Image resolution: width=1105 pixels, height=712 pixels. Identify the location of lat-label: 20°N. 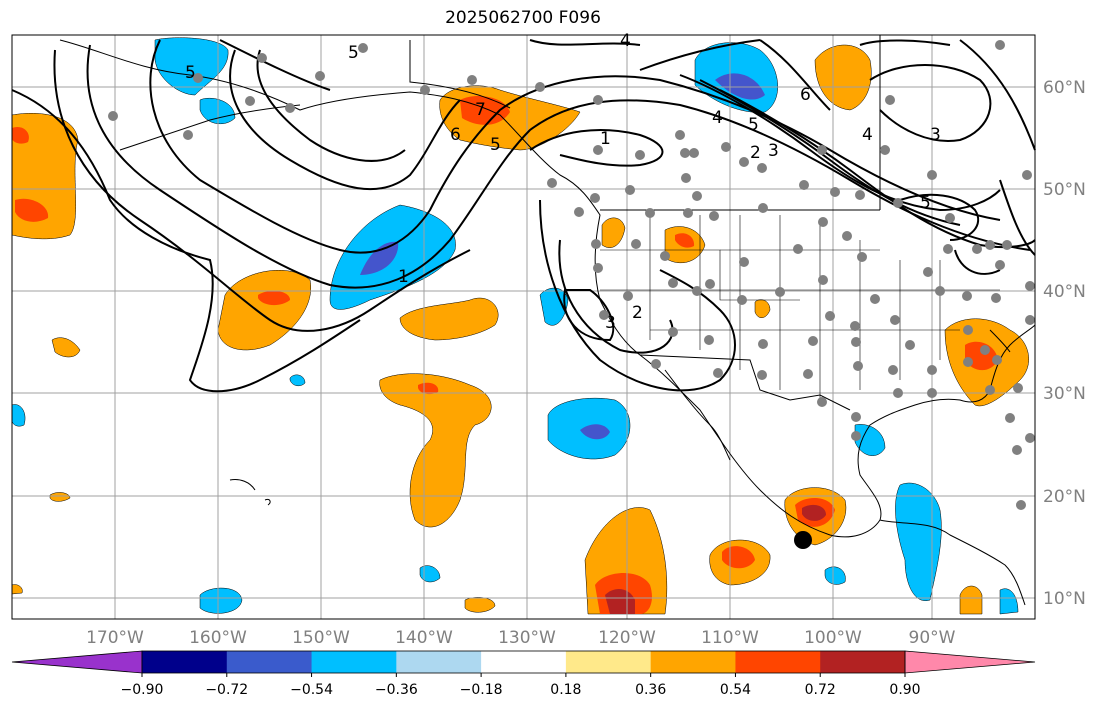
(1064, 497).